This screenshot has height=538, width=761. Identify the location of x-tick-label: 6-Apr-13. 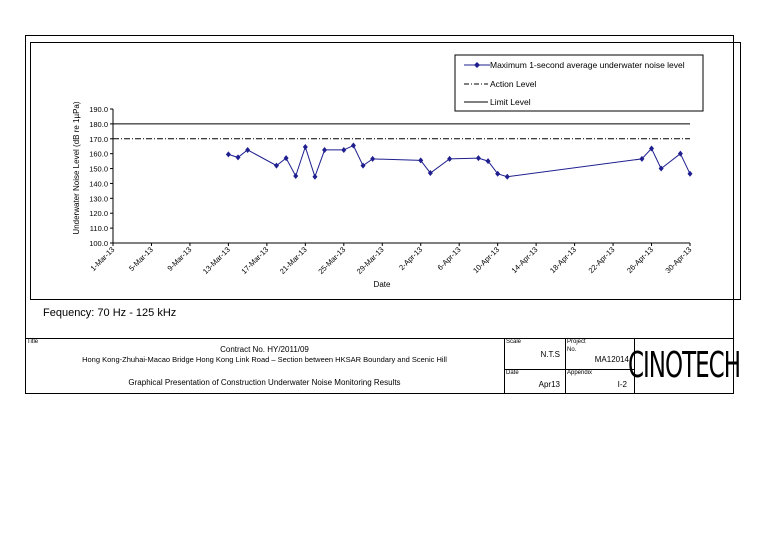
(449, 258).